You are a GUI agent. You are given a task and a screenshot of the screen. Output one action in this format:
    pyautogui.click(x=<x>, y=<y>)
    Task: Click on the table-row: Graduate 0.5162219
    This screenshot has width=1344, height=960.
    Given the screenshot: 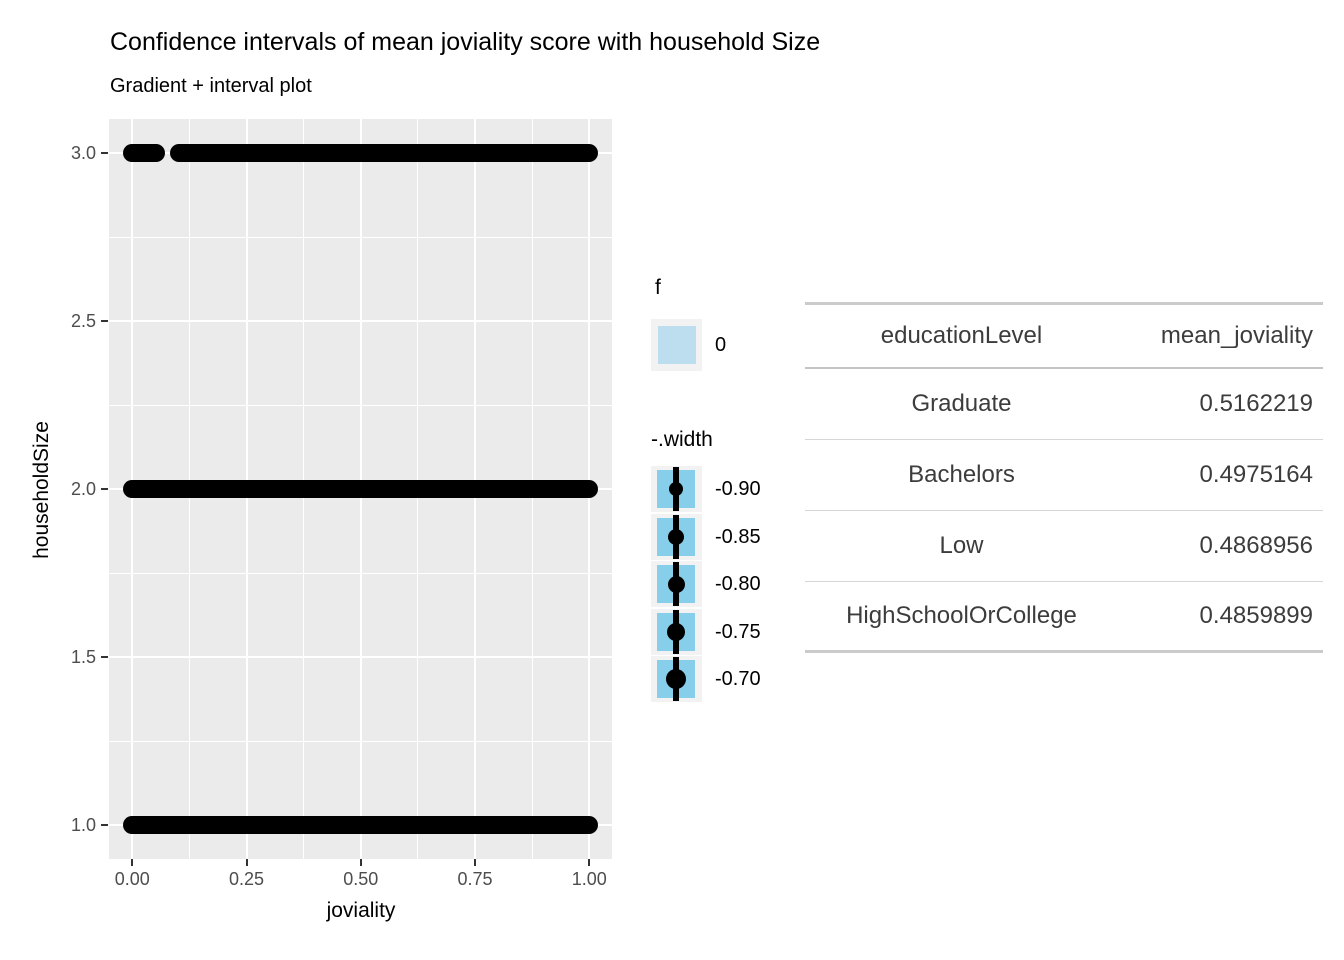 What is the action you would take?
    pyautogui.click(x=1064, y=404)
    